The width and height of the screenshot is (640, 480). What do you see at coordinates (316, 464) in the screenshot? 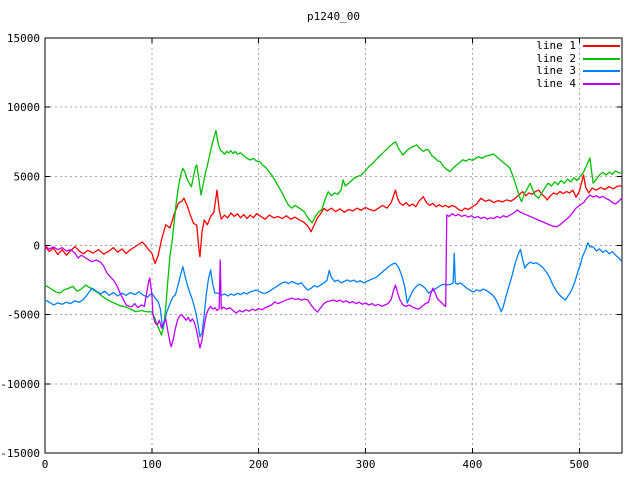
I see `x-axis-labels: 0 100 200 300 400 500` at bounding box center [316, 464].